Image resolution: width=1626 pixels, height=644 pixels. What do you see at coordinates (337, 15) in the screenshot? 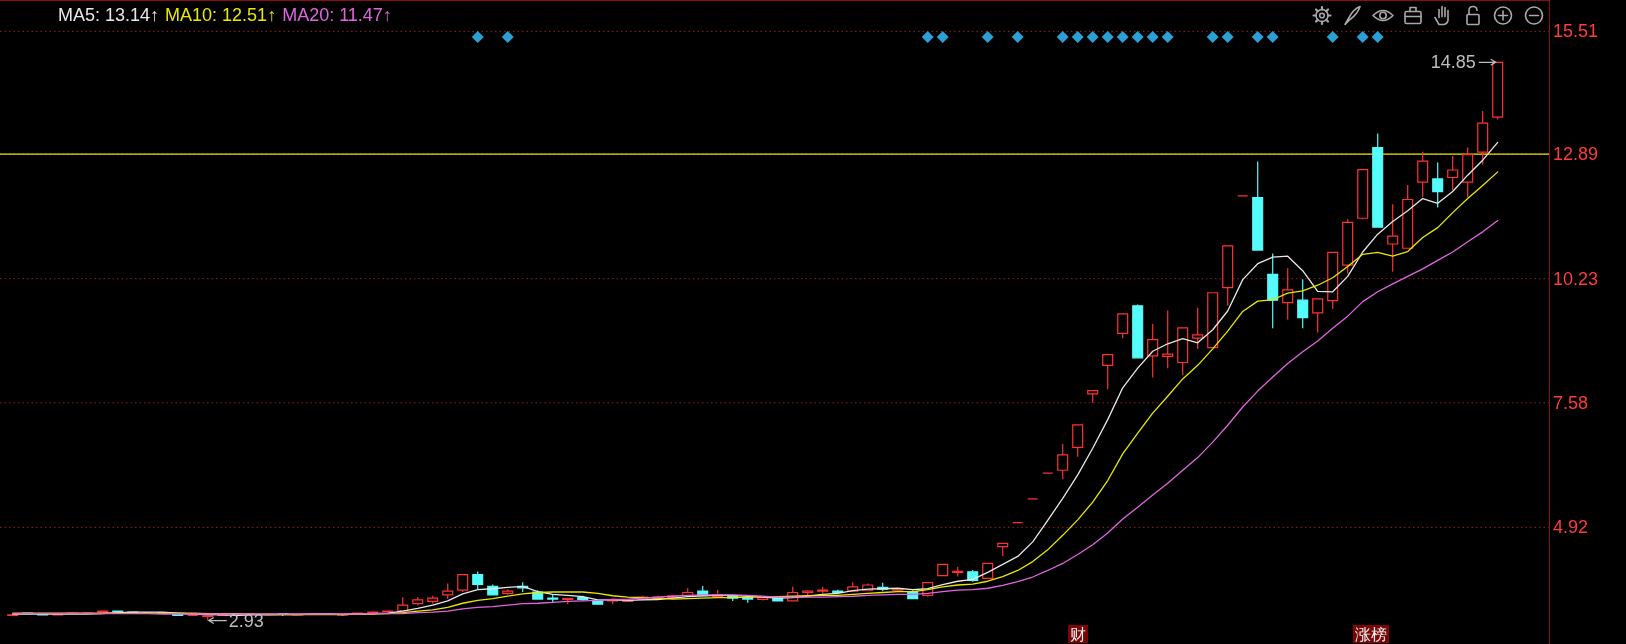
I see `text: MA20: 11.47↑` at bounding box center [337, 15].